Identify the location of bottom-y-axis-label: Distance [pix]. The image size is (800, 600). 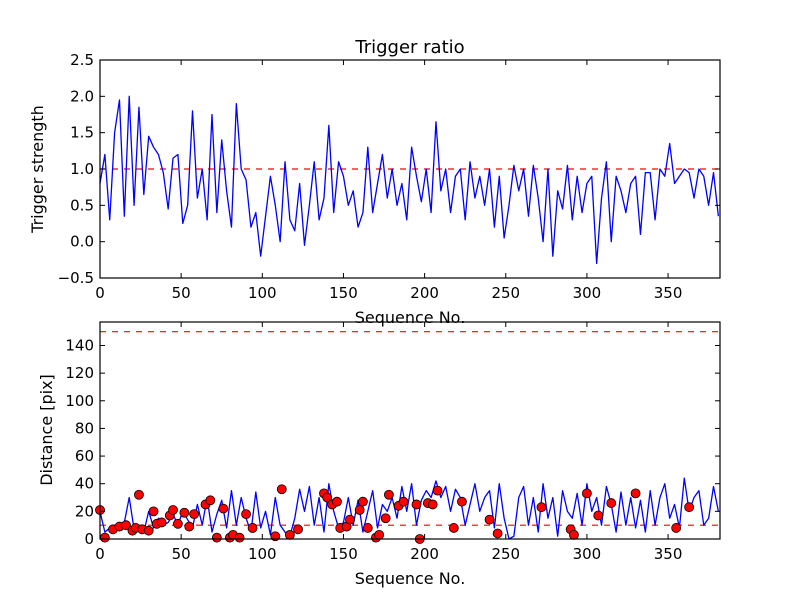
(46, 430).